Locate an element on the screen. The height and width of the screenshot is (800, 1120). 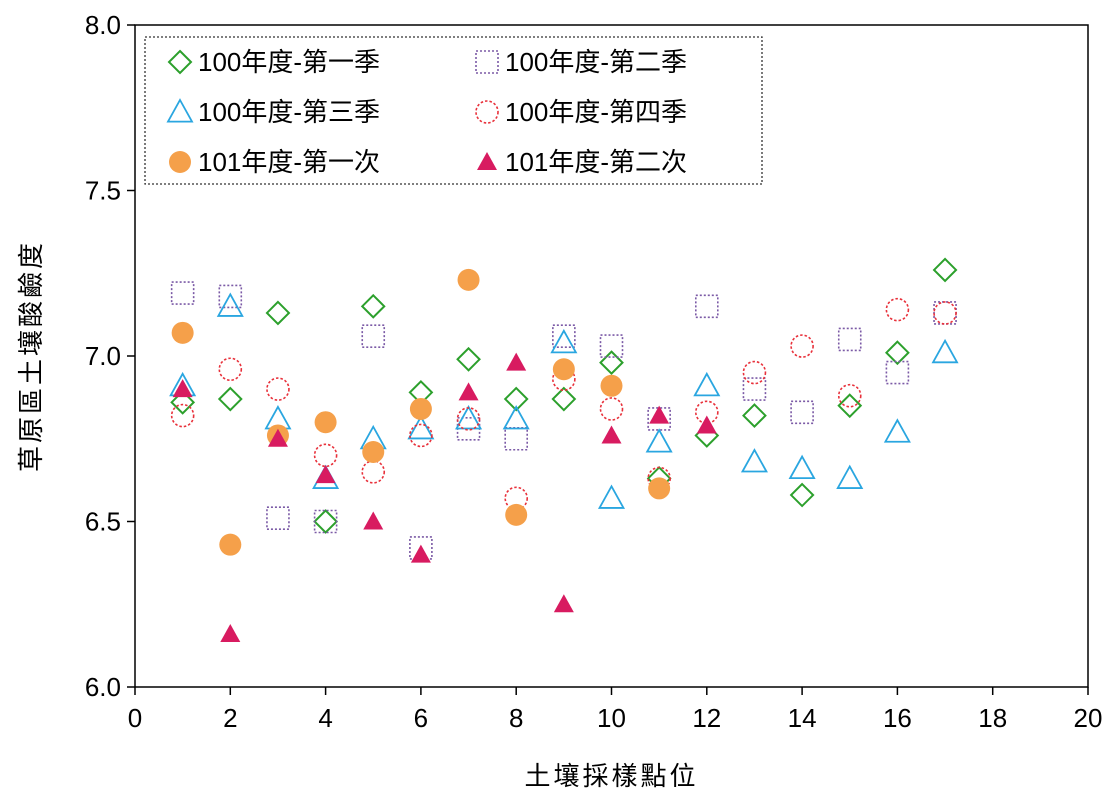
y-tick-label: 7.5 is located at coordinates (103, 191).